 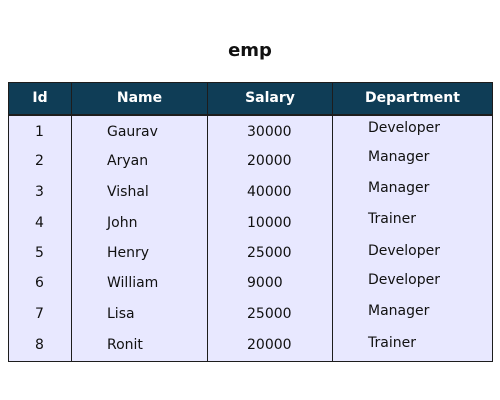 What do you see at coordinates (270, 98) in the screenshot?
I see `column-header-salary: Salary` at bounding box center [270, 98].